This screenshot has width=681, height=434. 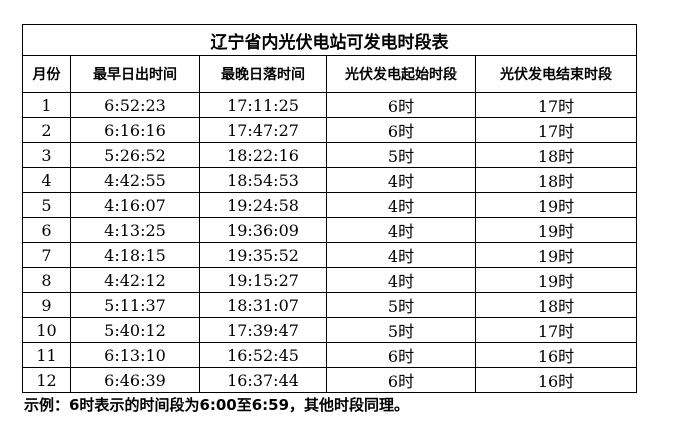 What do you see at coordinates (263, 355) in the screenshot?
I see `cell-sunset: 16:52:45` at bounding box center [263, 355].